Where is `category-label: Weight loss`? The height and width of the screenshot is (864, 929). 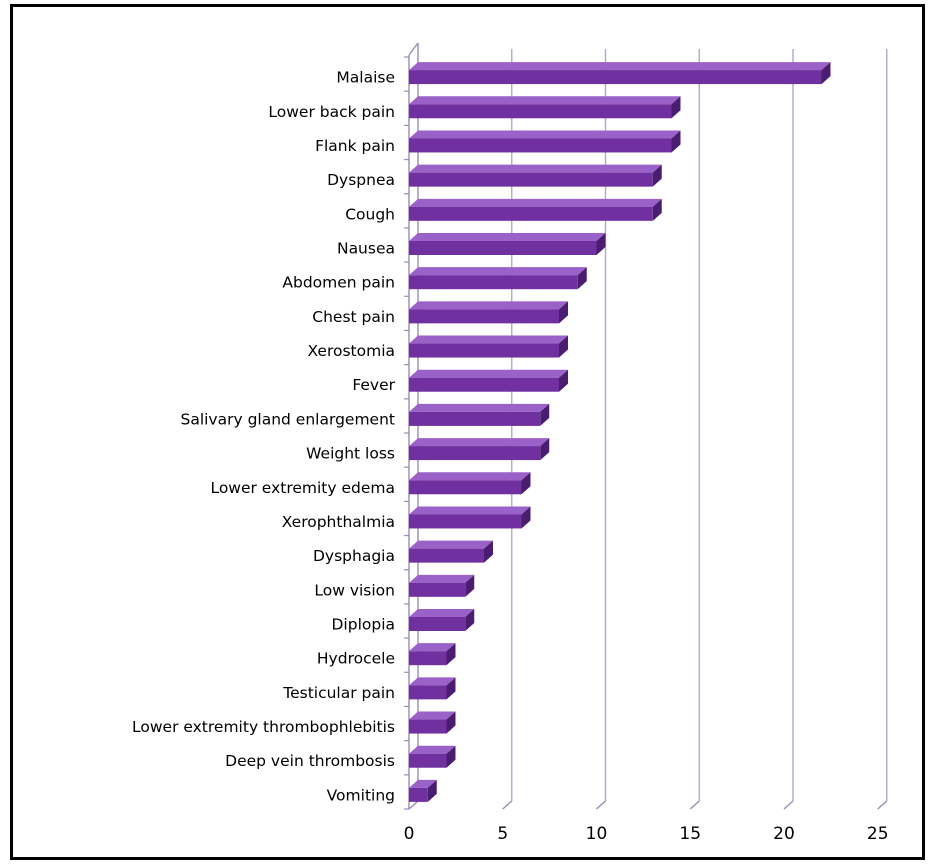 category-label: Weight loss is located at coordinates (350, 454).